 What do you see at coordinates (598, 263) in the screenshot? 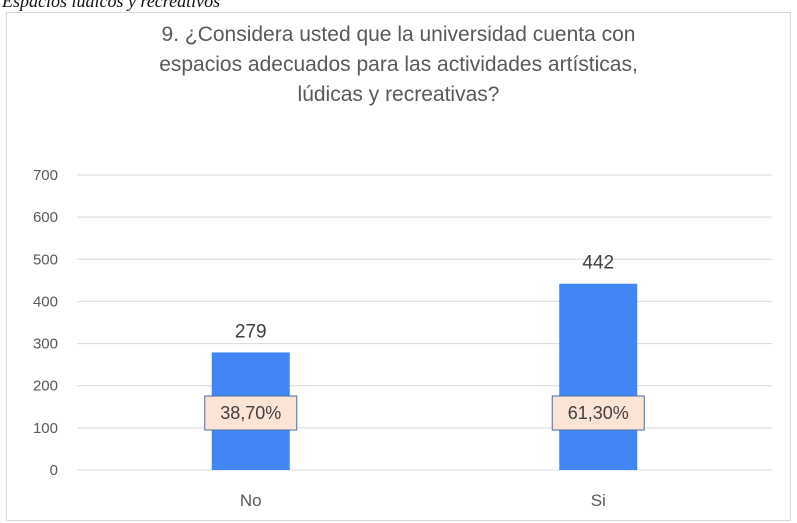
I see `bar-value-label: 442` at bounding box center [598, 263].